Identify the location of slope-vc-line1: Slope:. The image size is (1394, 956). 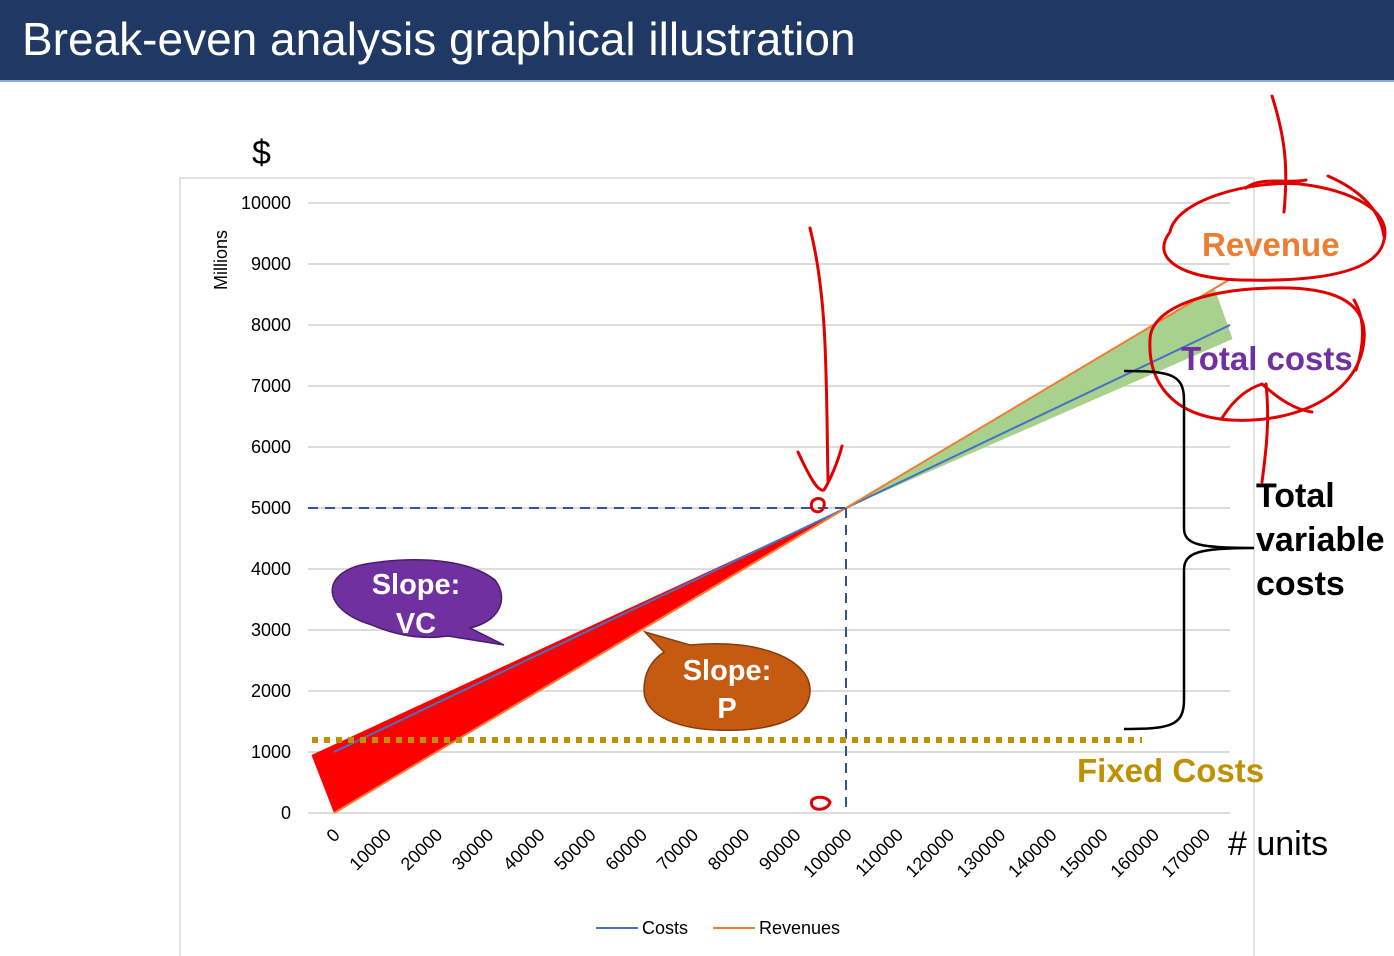
(416, 585).